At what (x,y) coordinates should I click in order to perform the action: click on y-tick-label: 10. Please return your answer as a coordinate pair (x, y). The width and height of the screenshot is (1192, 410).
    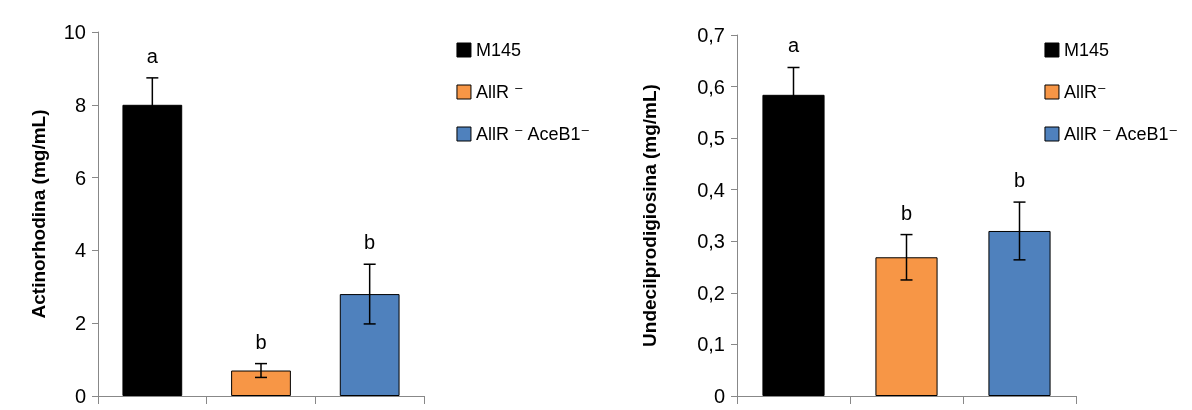
    Looking at the image, I should click on (74, 32).